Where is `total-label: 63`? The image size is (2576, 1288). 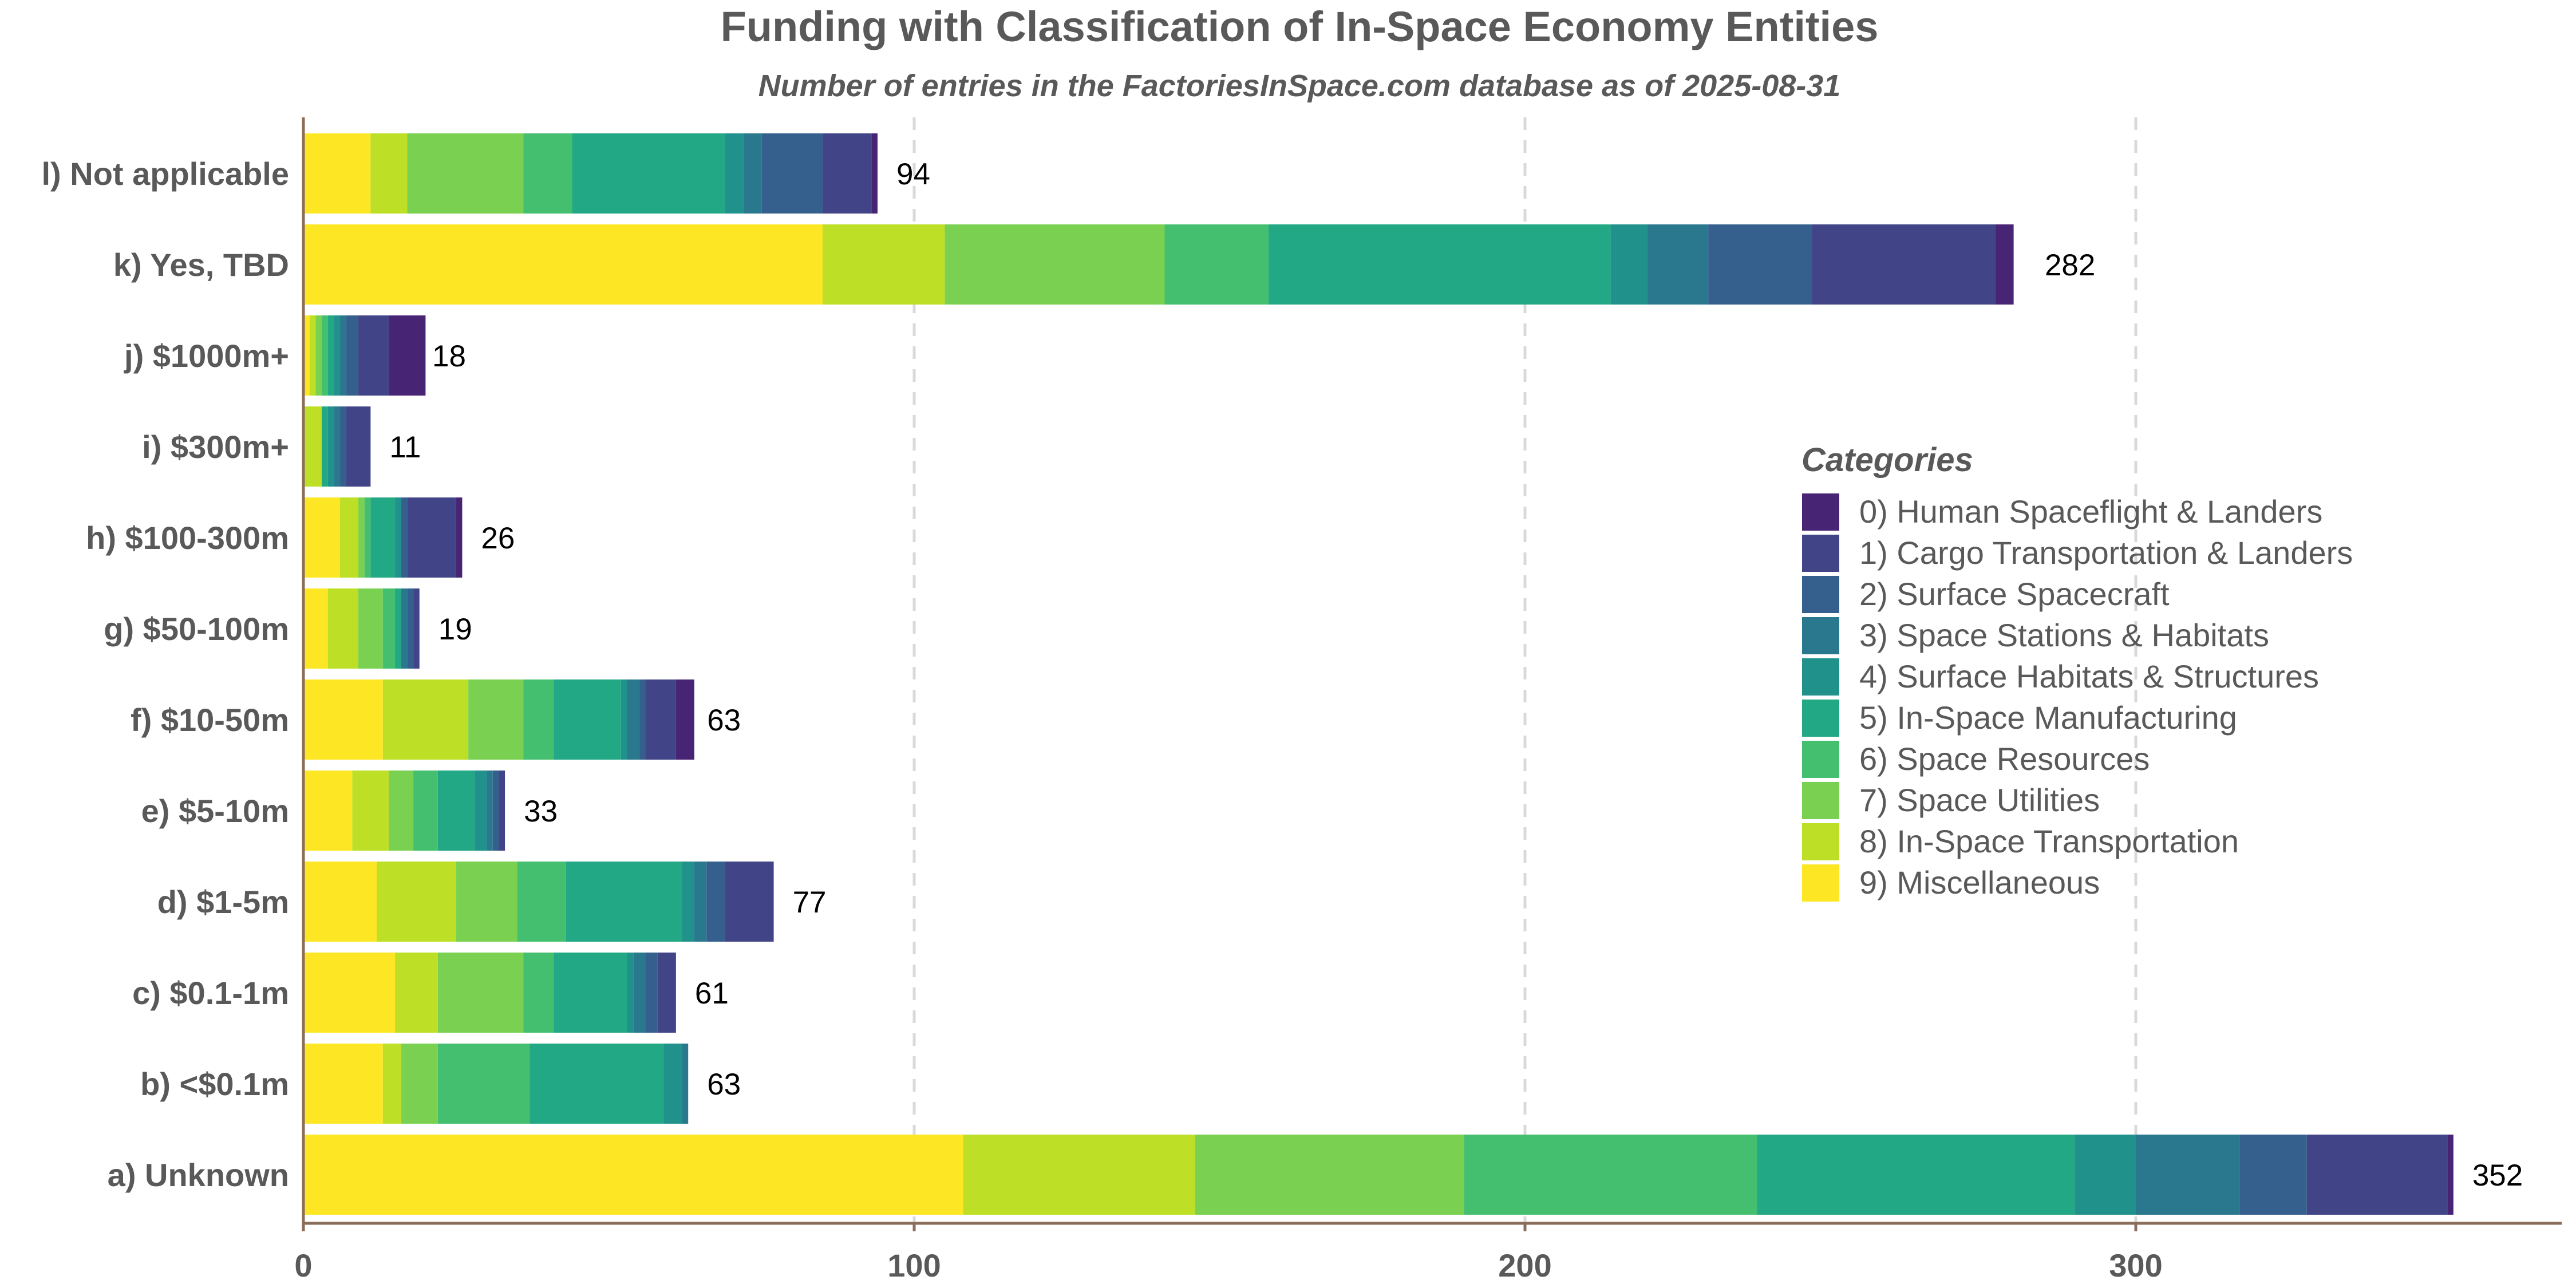 total-label: 63 is located at coordinates (724, 720).